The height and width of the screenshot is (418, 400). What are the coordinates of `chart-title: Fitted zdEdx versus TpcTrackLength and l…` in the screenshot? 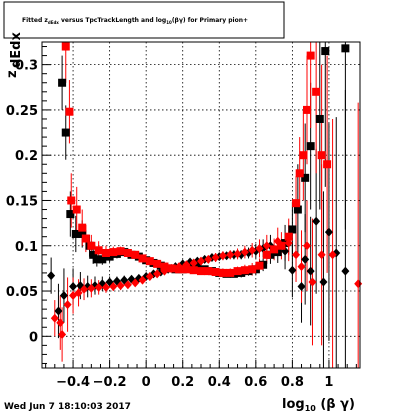 It's located at (135, 21).